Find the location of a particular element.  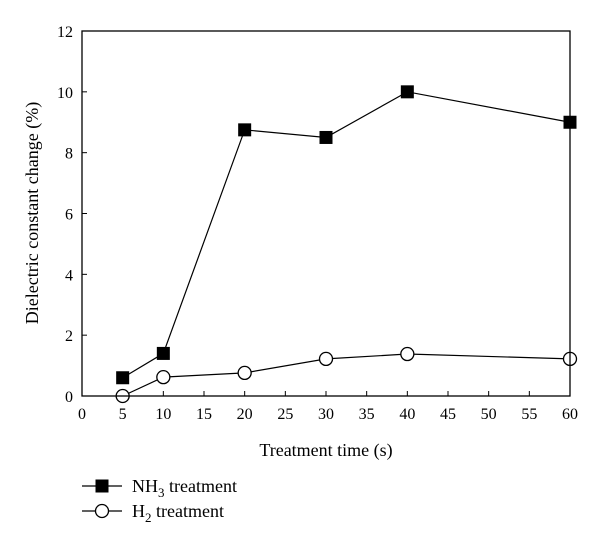

legend-marker-nh3 is located at coordinates (102, 486).